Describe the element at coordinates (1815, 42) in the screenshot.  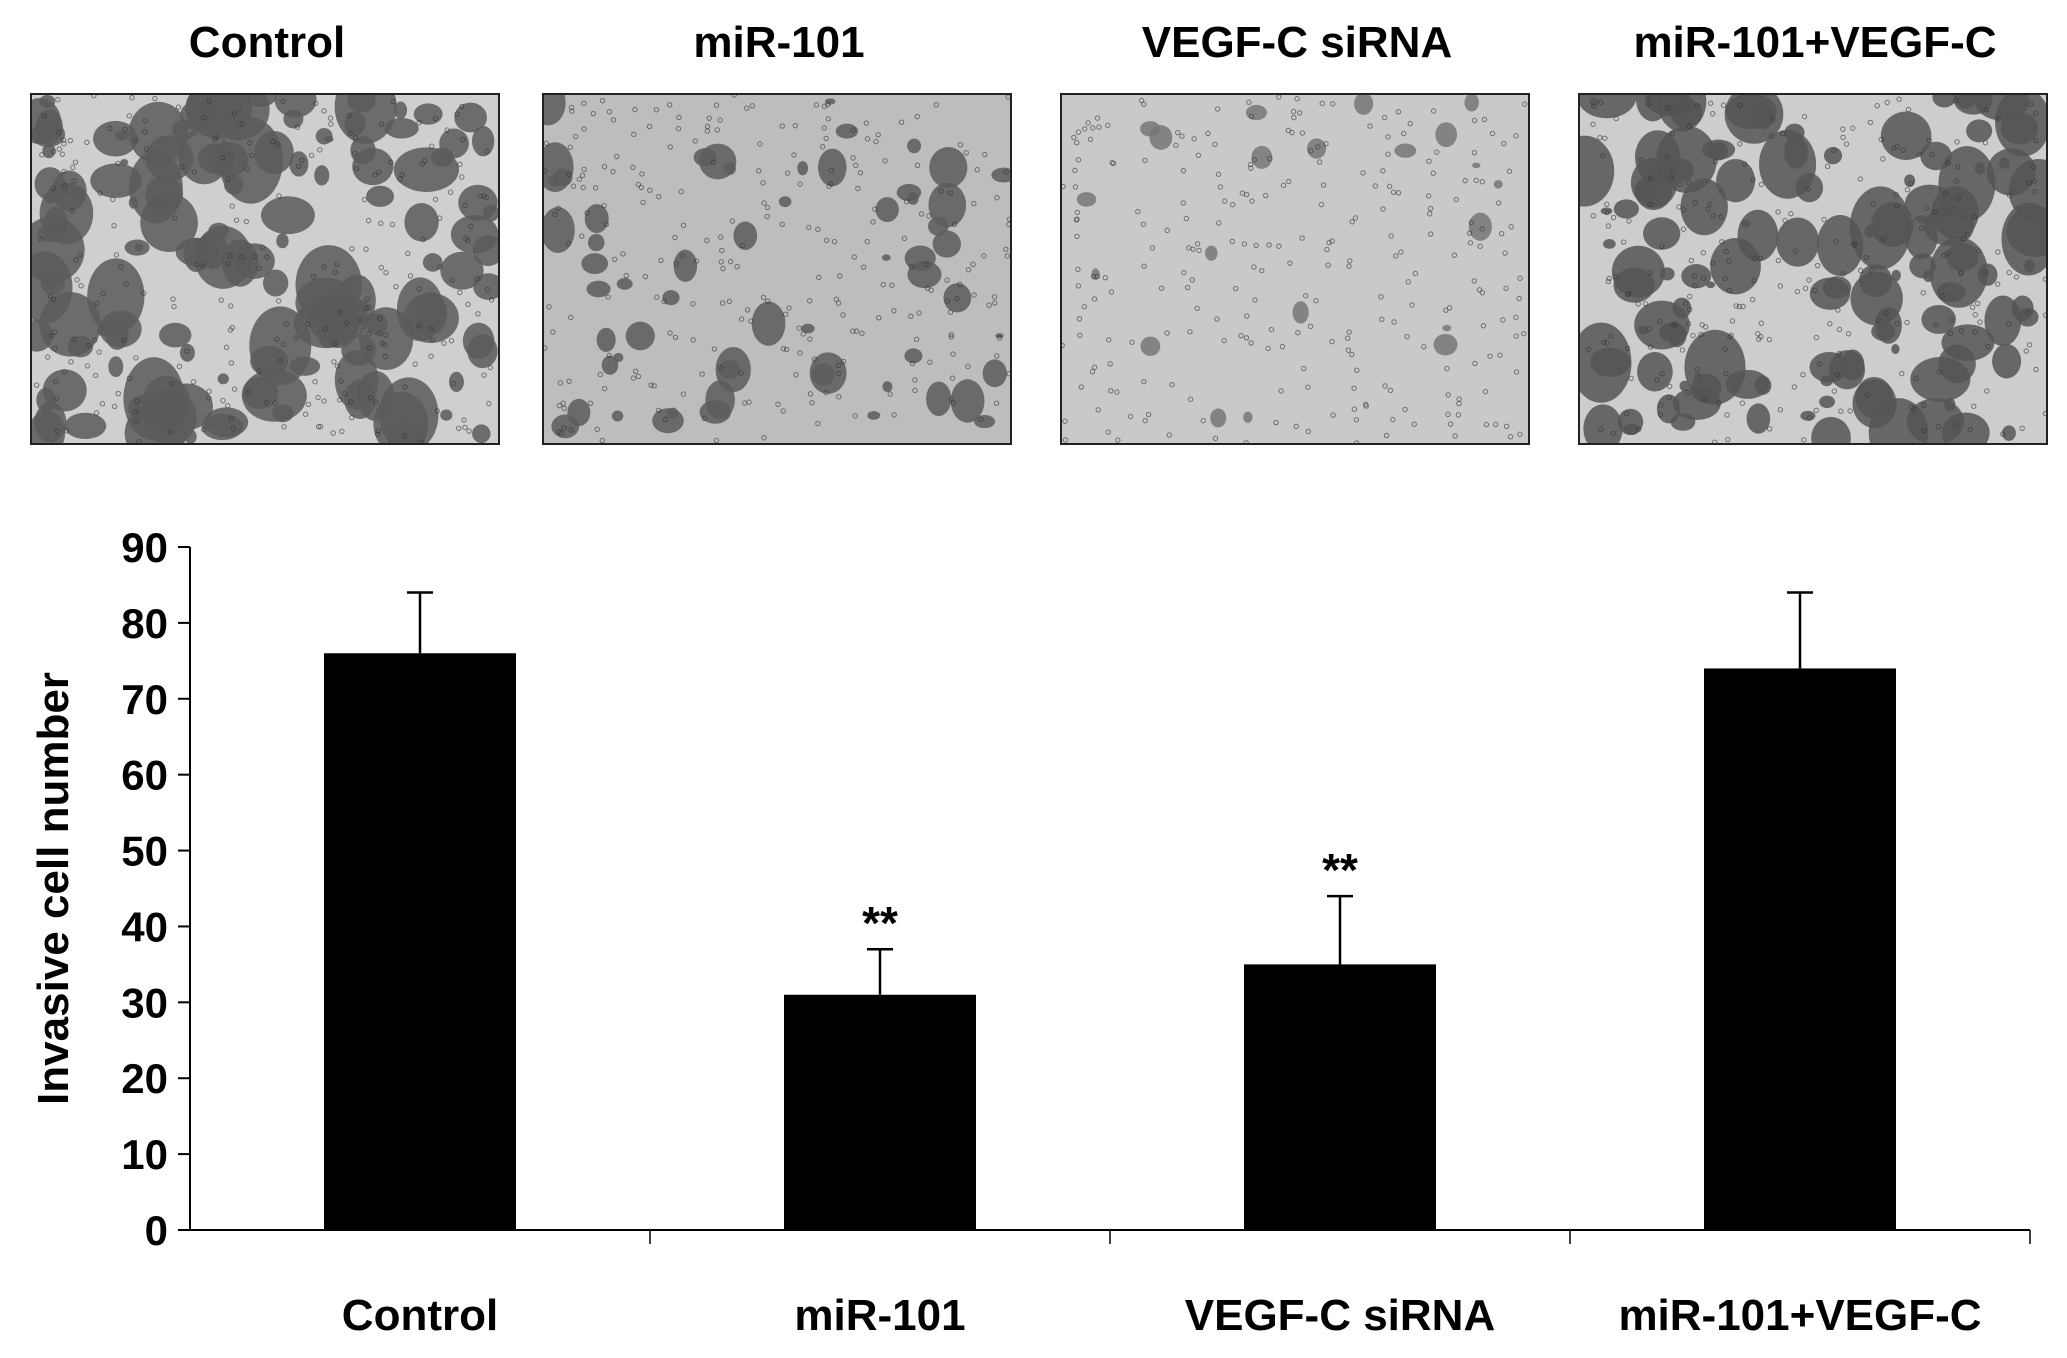
I see `panel-title-mir101-vegfc: miR-101+VEGF-C` at that location.